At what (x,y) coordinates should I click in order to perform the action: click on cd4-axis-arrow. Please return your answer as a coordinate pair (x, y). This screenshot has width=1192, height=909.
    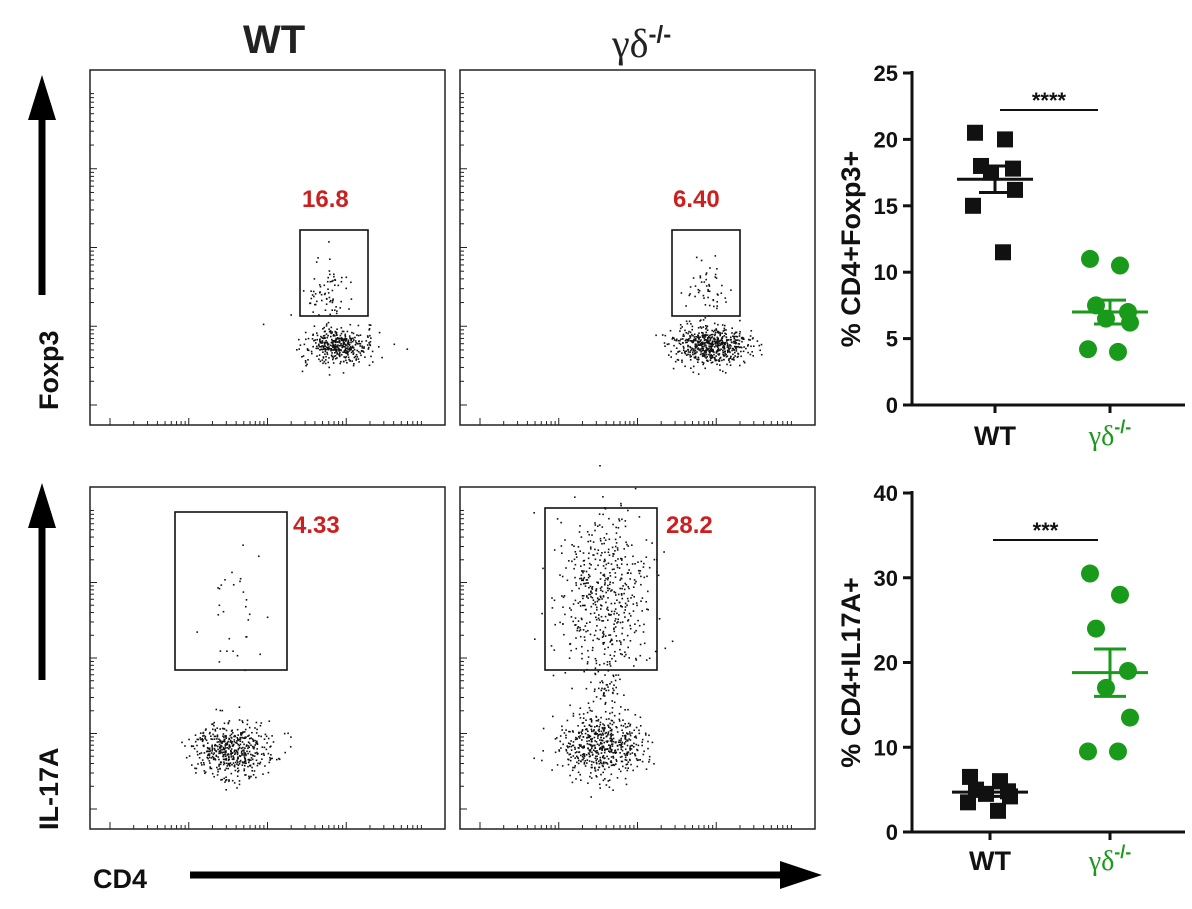
    Looking at the image, I should click on (506, 875).